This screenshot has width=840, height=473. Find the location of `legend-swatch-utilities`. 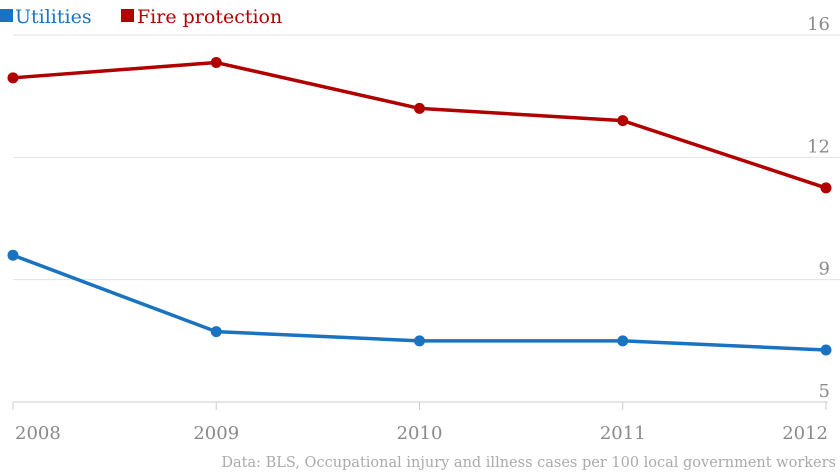

legend-swatch-utilities is located at coordinates (6, 15).